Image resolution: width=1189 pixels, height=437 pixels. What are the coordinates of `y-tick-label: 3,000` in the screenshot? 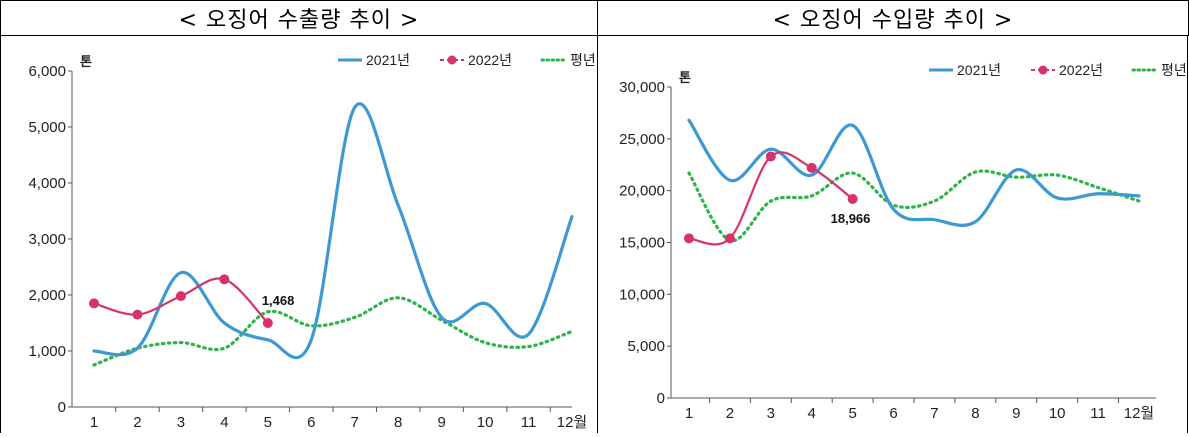 It's located at (47, 239).